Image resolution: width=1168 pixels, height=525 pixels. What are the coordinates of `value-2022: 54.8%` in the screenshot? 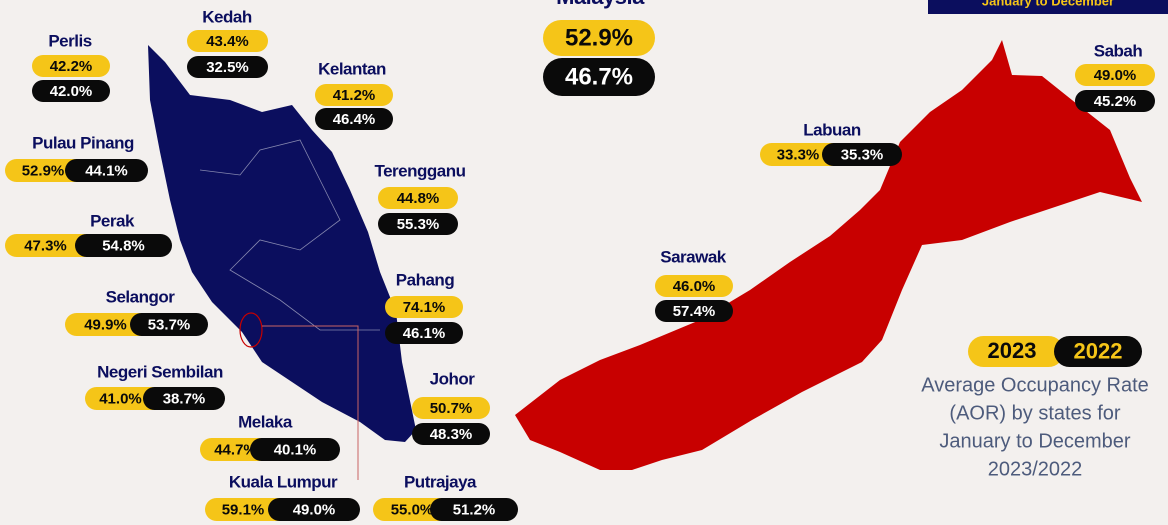 It's located at (123, 245).